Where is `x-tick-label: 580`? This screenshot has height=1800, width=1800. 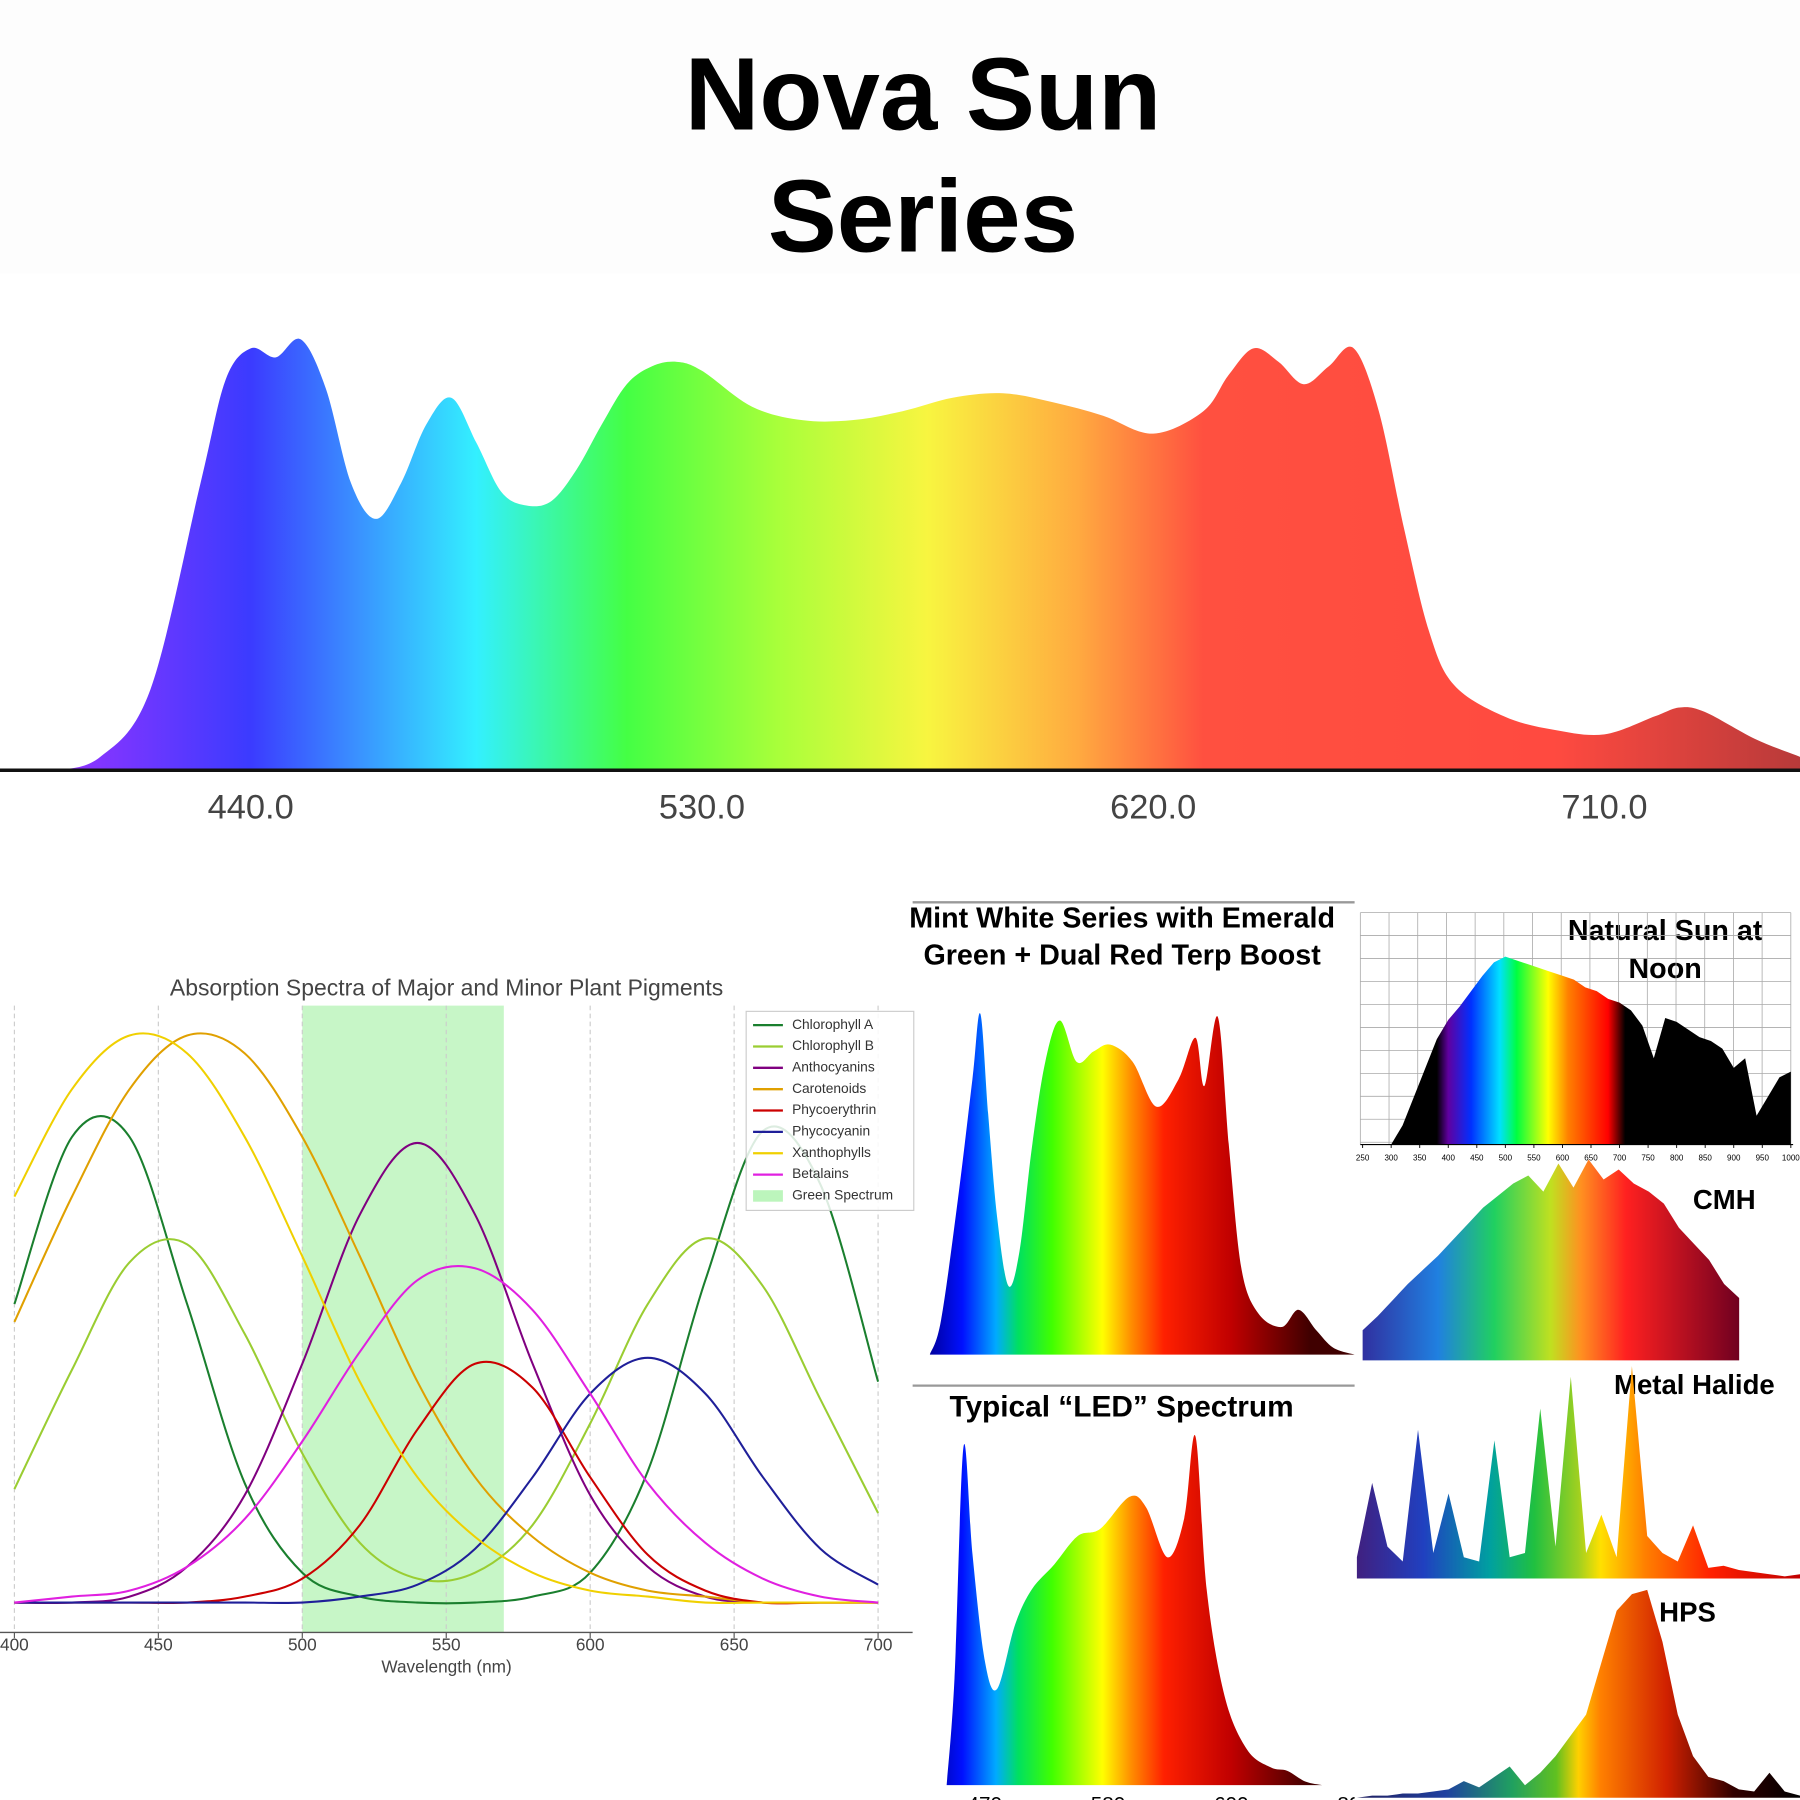
x-tick-label: 580 is located at coordinates (1108, 1796).